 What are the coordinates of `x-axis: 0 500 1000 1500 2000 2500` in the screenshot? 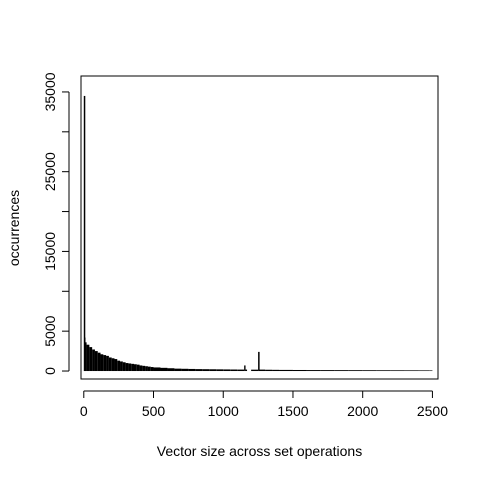 It's located at (264, 404).